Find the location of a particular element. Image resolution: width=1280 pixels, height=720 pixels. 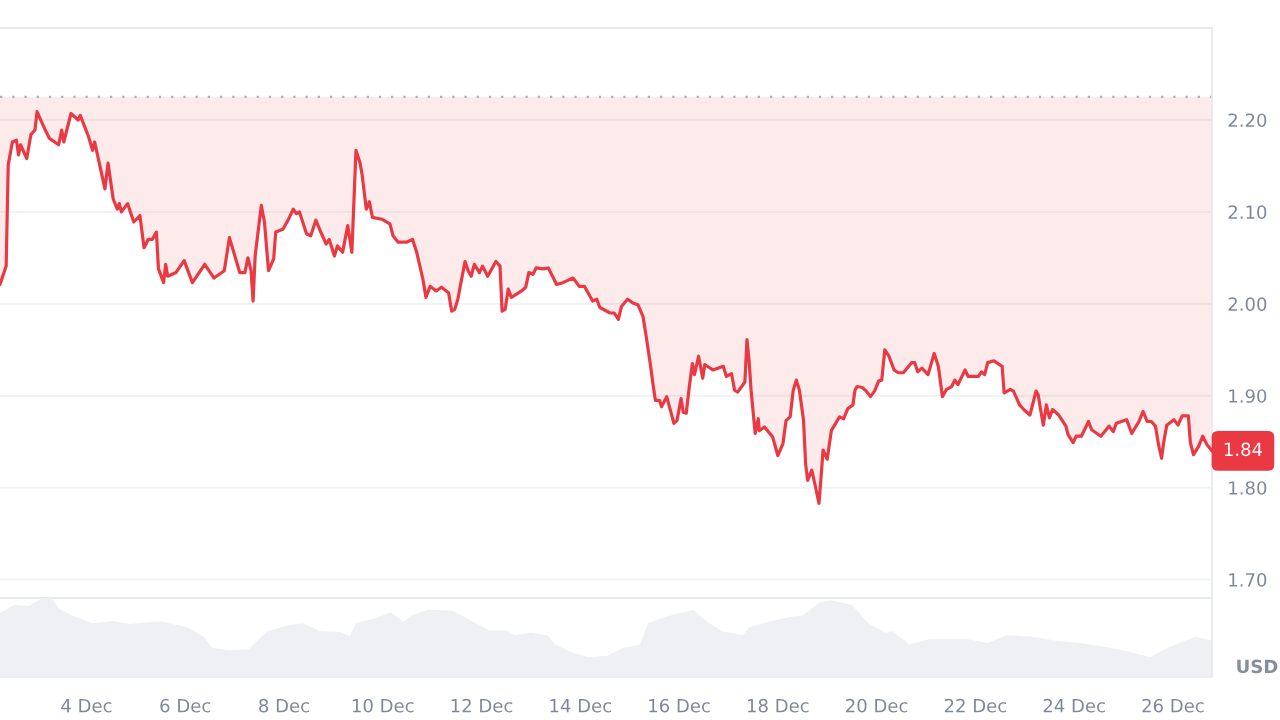

y-tick-label: 1.70 is located at coordinates (1248, 580).